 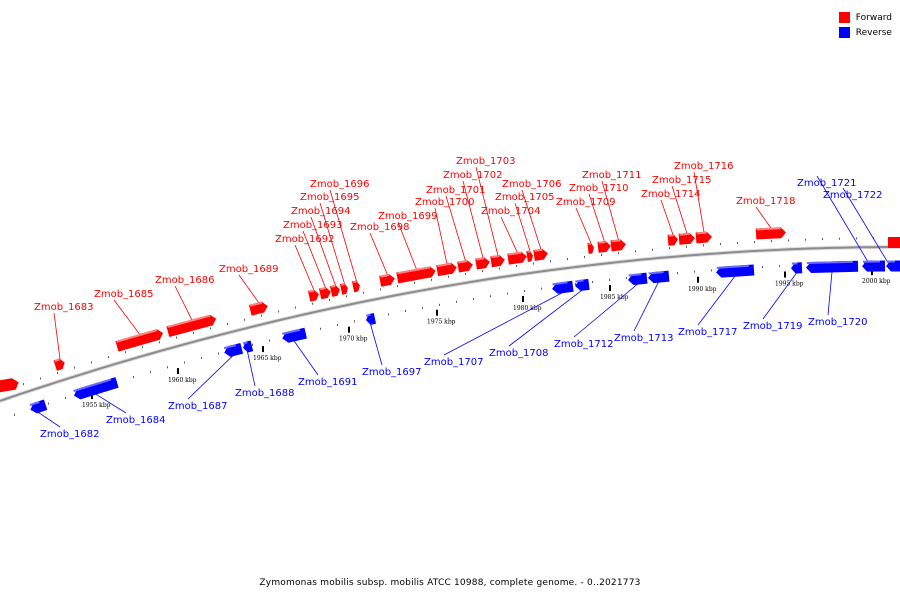 I want to click on gene-label-zmob_1695: Zmob_1695, so click(x=330, y=197).